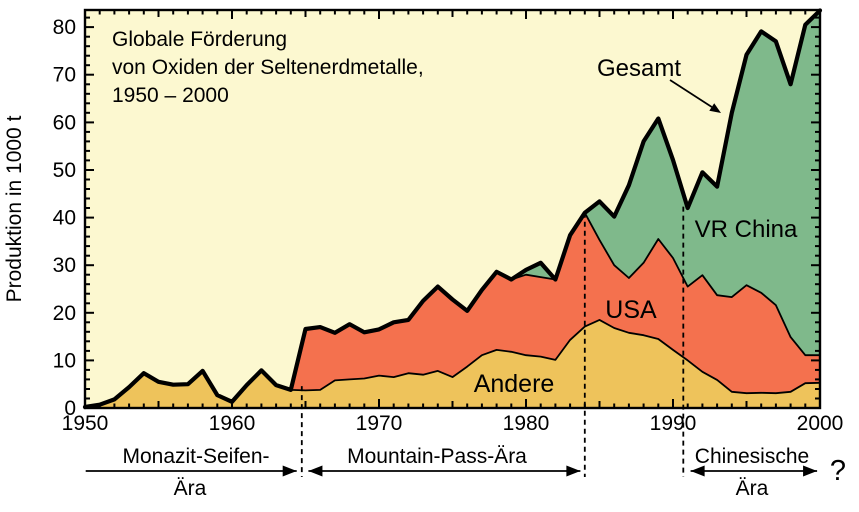 Image resolution: width=859 pixels, height=512 pixels. I want to click on open-end-question-mark: ?, so click(838, 471).